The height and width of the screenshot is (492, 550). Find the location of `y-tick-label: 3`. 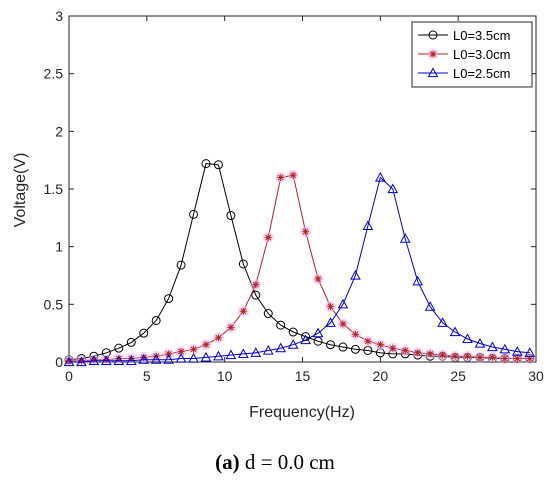

y-tick-label: 3 is located at coordinates (59, 16).